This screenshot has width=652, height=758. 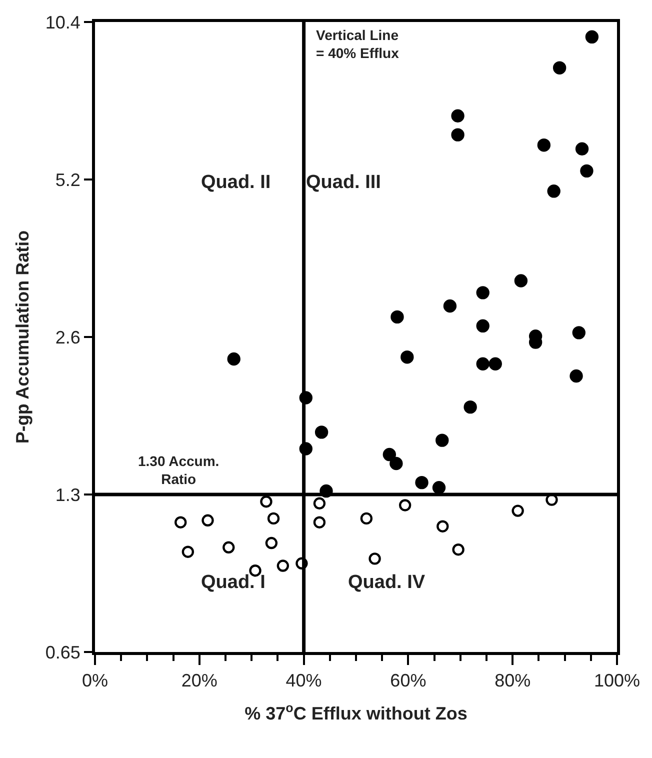 What do you see at coordinates (408, 680) in the screenshot?
I see `x-tick-label: 60%` at bounding box center [408, 680].